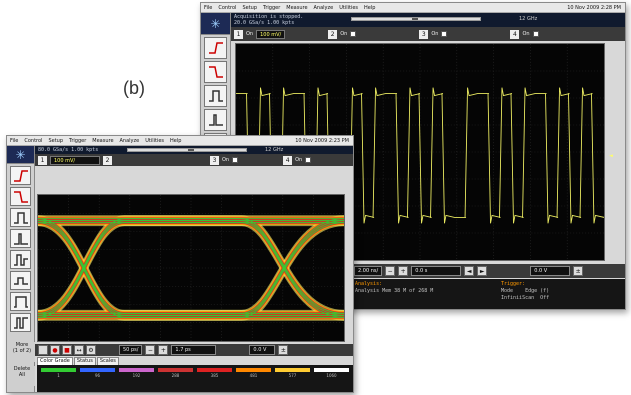  What do you see at coordinates (436, 271) in the screenshot?
I see `delay-field: 0.0 s` at bounding box center [436, 271].